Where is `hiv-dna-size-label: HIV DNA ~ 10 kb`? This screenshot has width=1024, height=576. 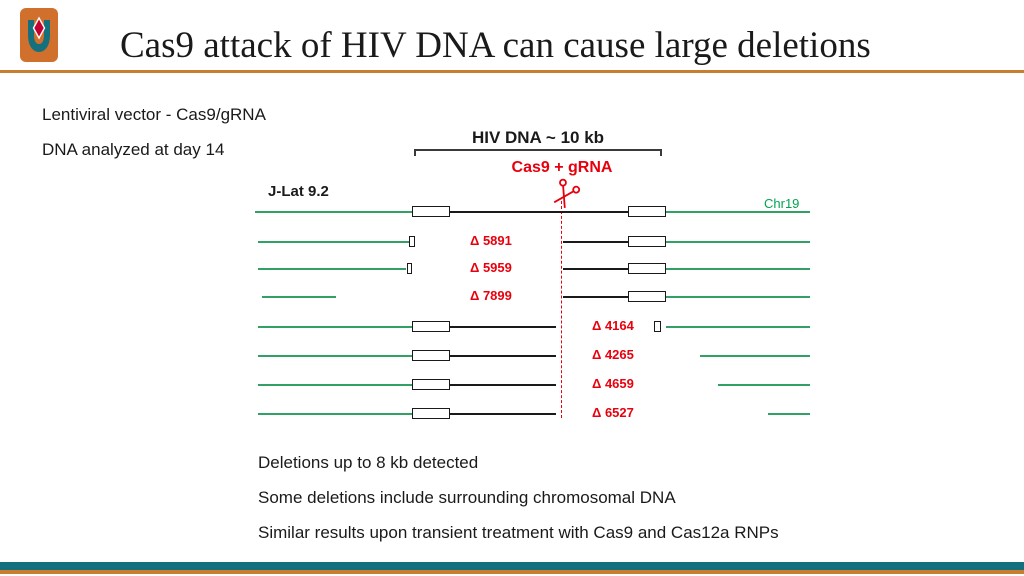 hiv-dna-size-label: HIV DNA ~ 10 kb is located at coordinates (538, 137).